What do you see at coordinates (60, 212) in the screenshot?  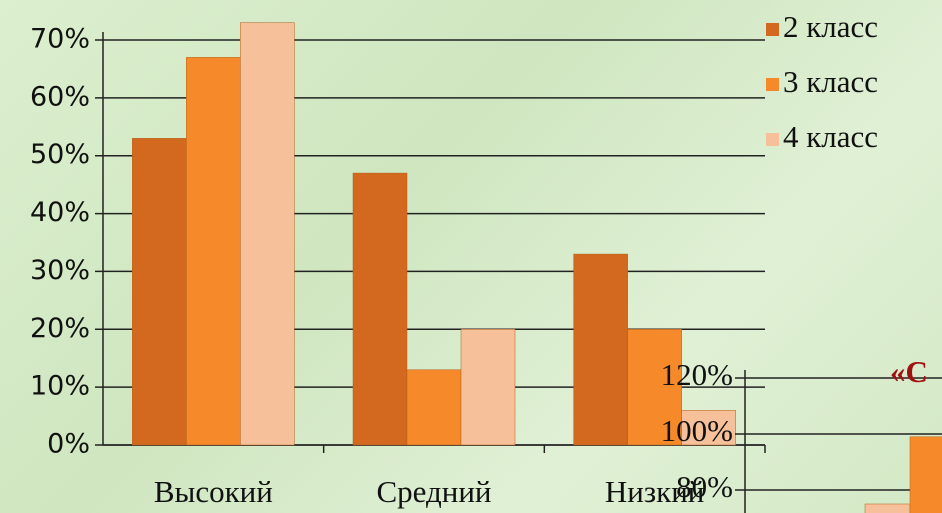 I see `y-tick-label: 40%` at bounding box center [60, 212].